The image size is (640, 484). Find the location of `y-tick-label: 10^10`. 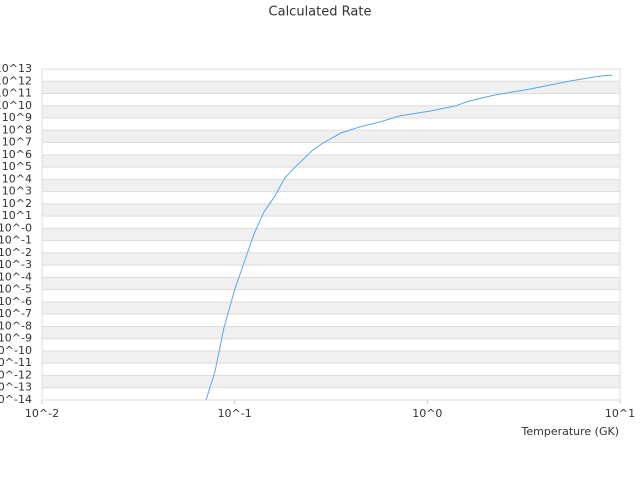

y-tick-label: 10^10 is located at coordinates (16, 105).